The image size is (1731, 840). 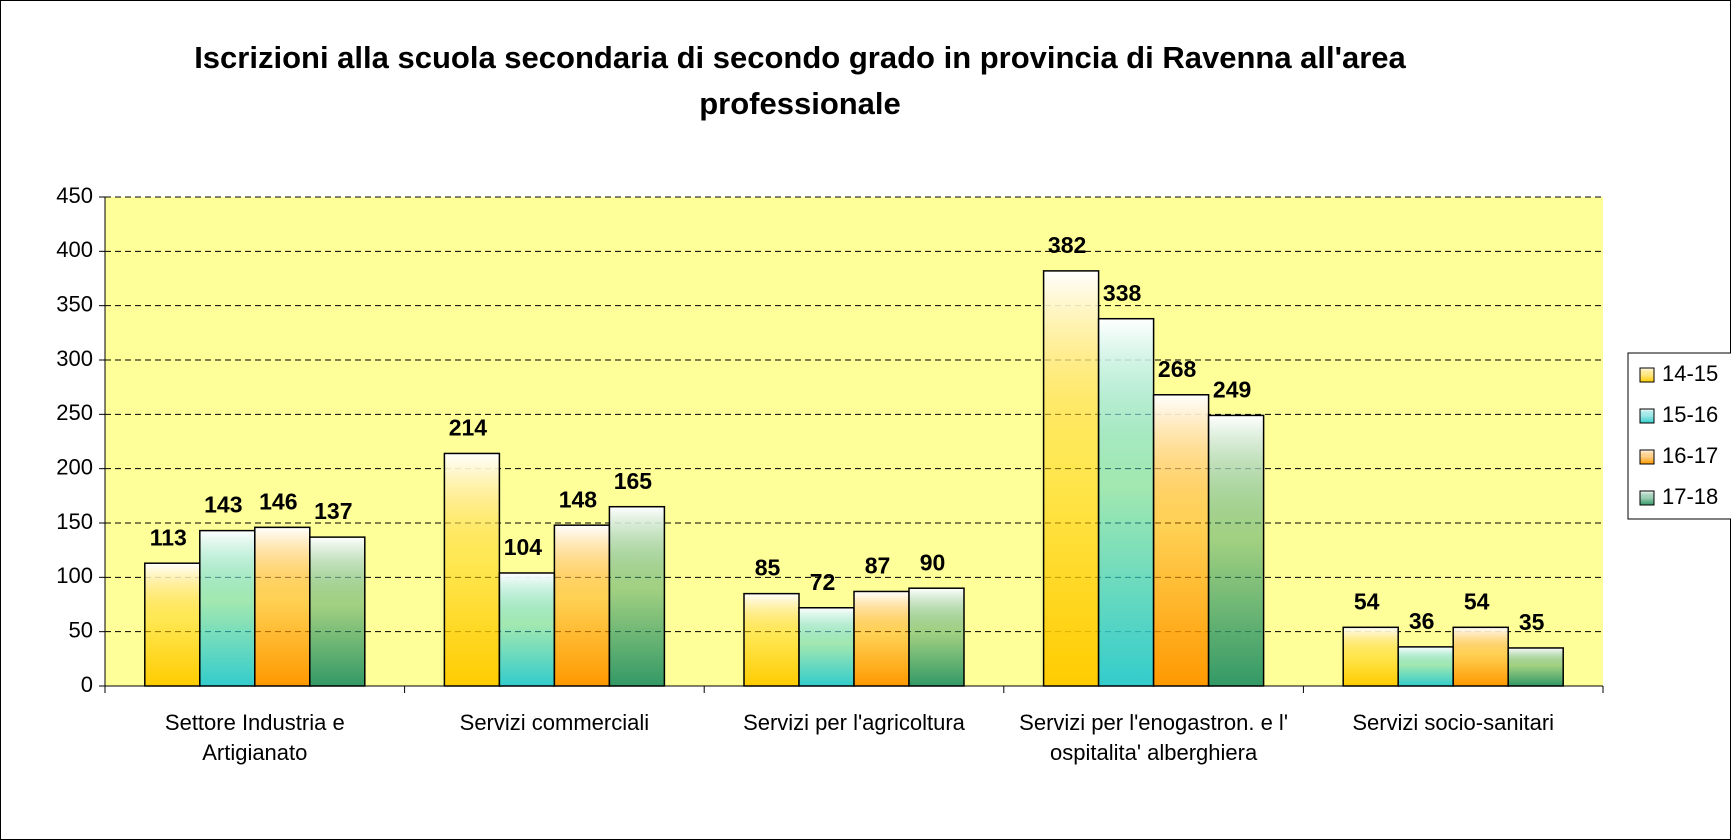 What do you see at coordinates (823, 582) in the screenshot?
I see `data-label: 72` at bounding box center [823, 582].